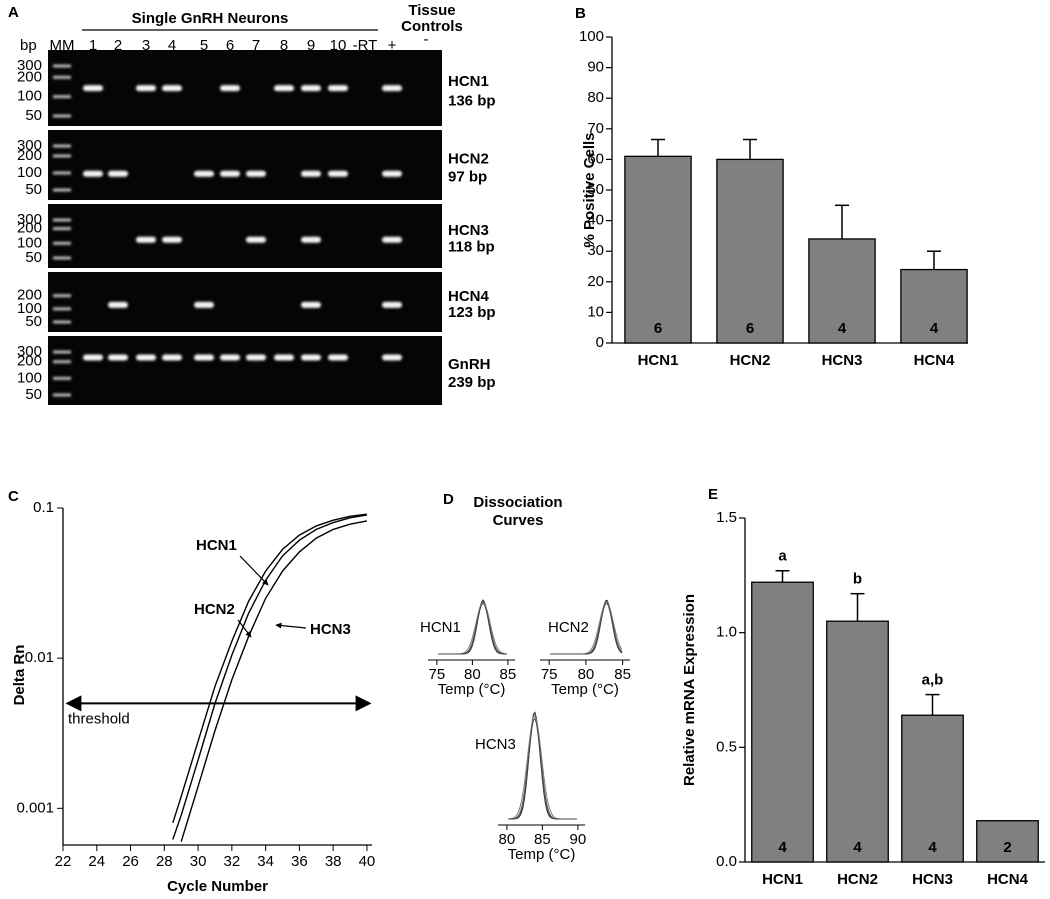  I want to click on series-label: HCN3, so click(330, 629).